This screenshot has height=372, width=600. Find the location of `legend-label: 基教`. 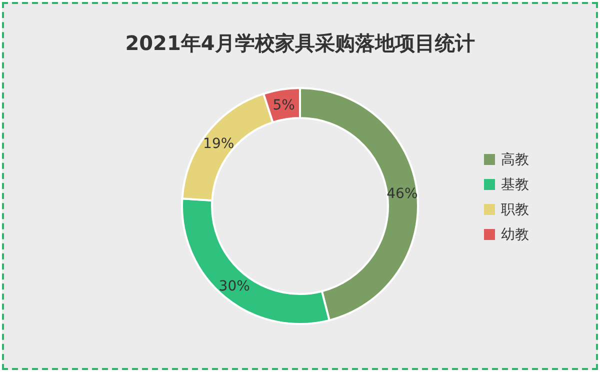

legend-label: 基教 is located at coordinates (515, 185).